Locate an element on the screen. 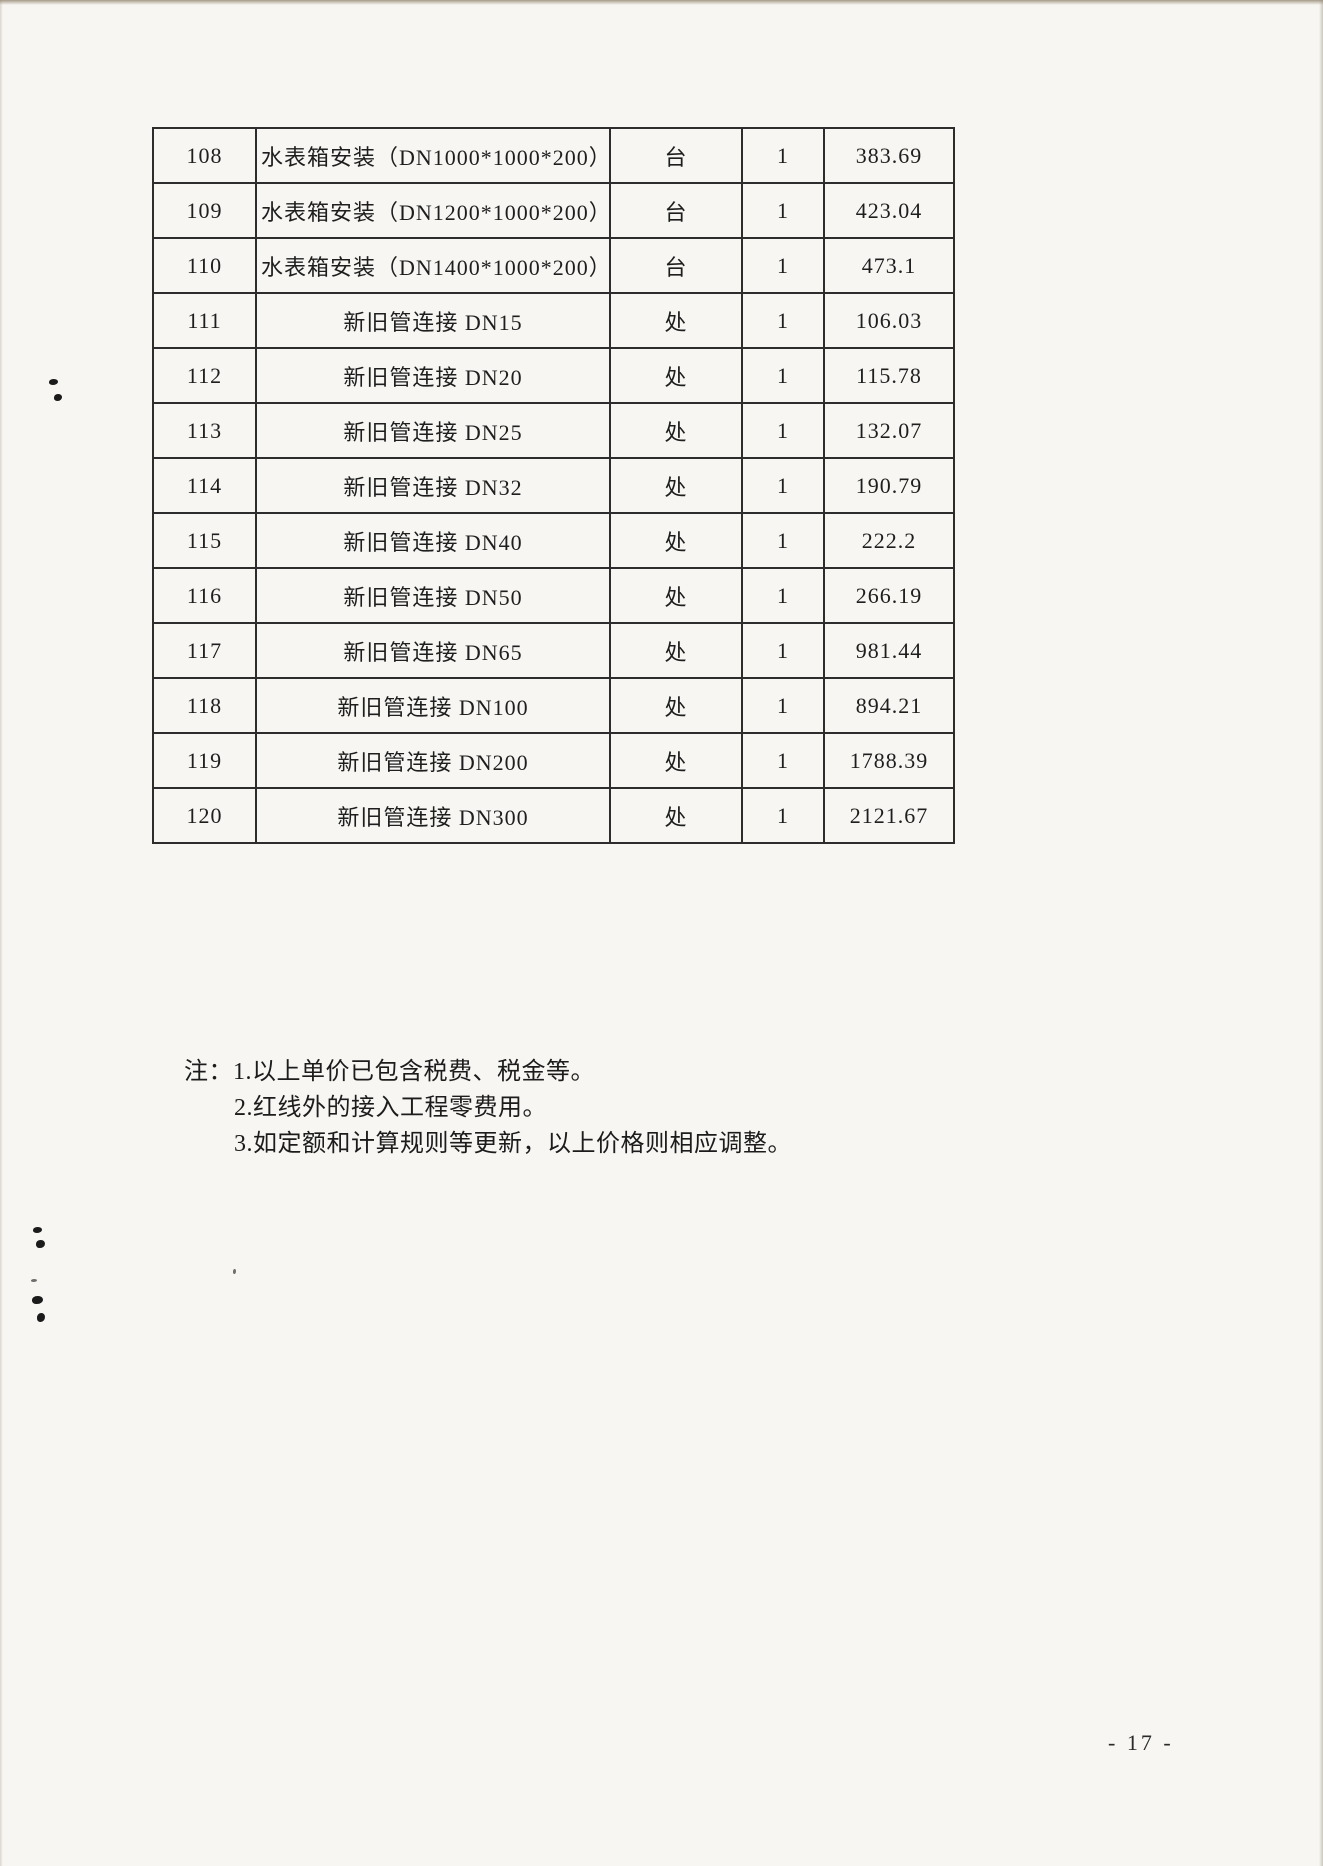 Image resolution: width=1323 pixels, height=1866 pixels. row-number-cell: 119 is located at coordinates (204, 760).